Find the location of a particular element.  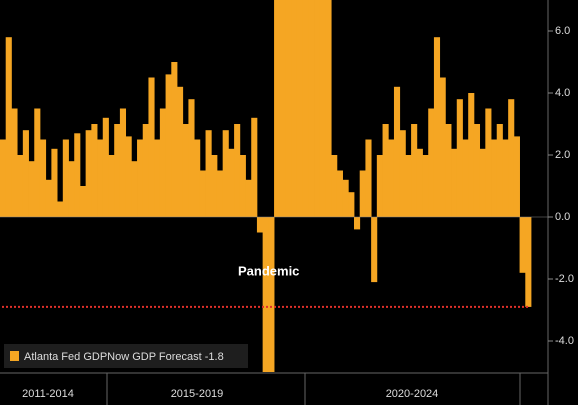

y-tick-label: -2.0 is located at coordinates (564, 279).